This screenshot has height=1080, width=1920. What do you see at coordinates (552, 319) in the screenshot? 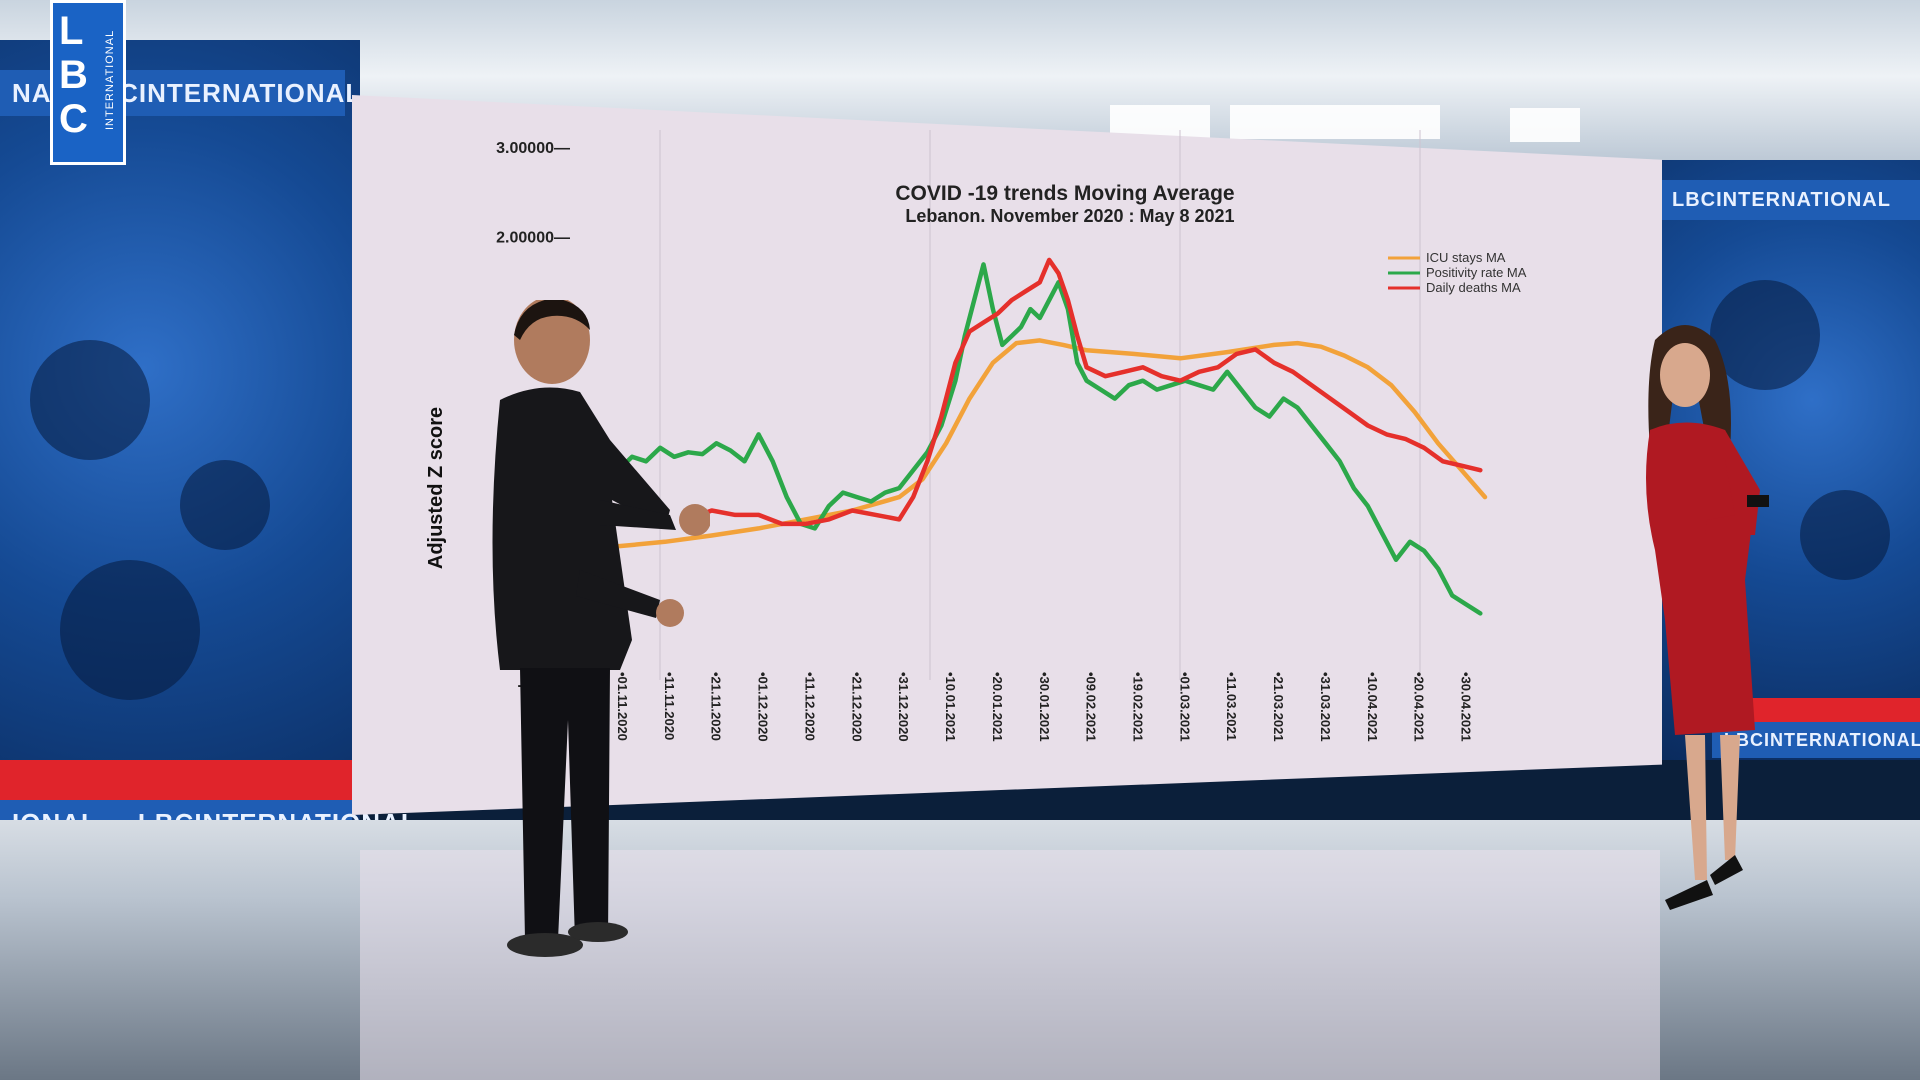
I see `presenter-hair` at bounding box center [552, 319].